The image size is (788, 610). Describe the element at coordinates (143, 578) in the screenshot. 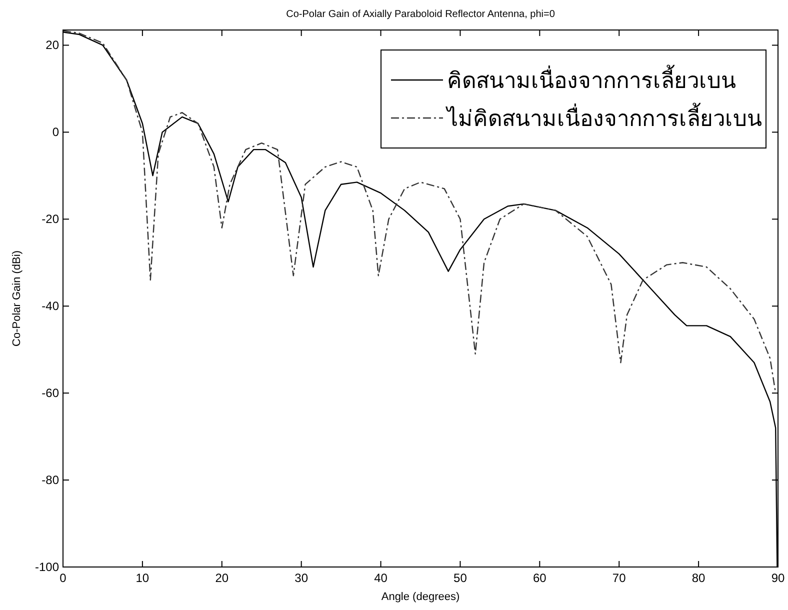

I see `x-tick-label: 10` at that location.